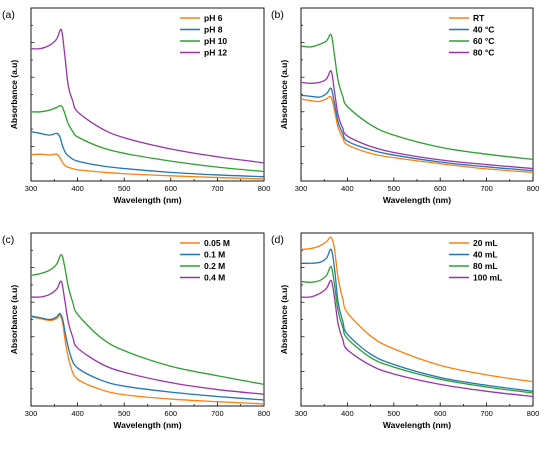  What do you see at coordinates (8, 15) in the screenshot?
I see `panel-label: (a)` at bounding box center [8, 15].